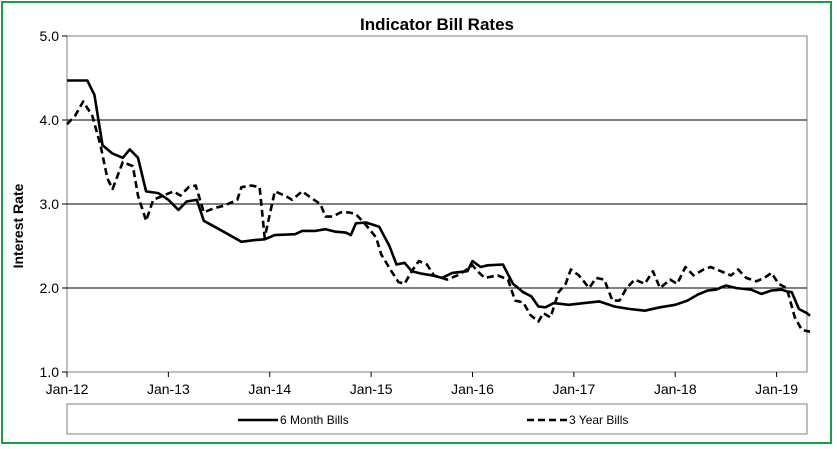 This screenshot has width=837, height=449. I want to click on x-tick-label: Jan-18, so click(675, 389).